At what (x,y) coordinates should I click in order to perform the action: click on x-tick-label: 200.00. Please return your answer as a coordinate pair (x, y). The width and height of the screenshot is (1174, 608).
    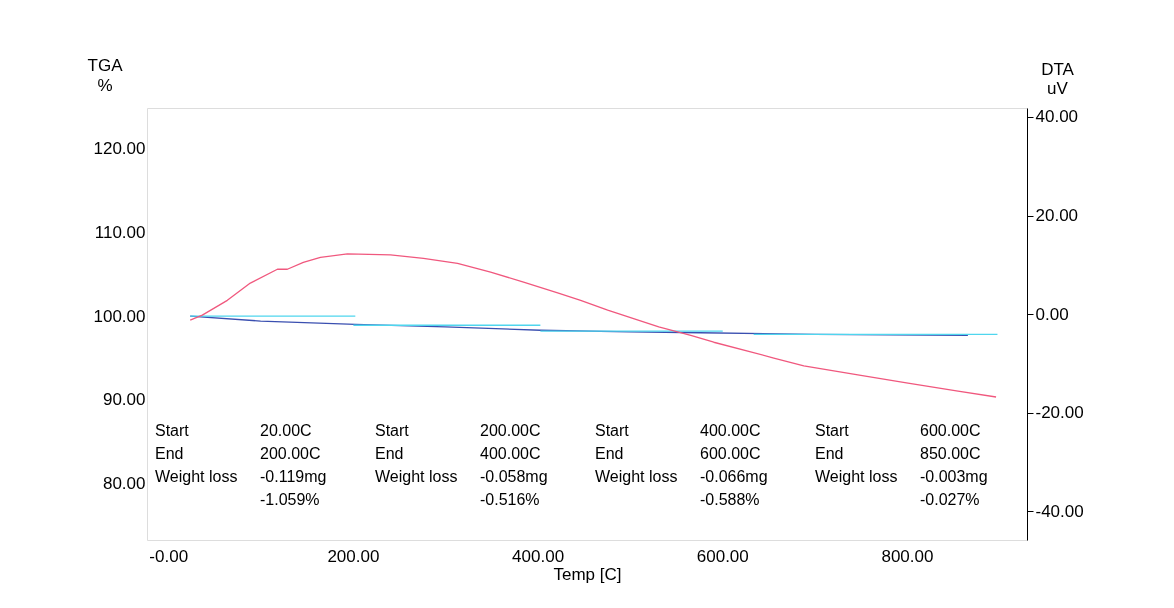
    Looking at the image, I should click on (353, 556).